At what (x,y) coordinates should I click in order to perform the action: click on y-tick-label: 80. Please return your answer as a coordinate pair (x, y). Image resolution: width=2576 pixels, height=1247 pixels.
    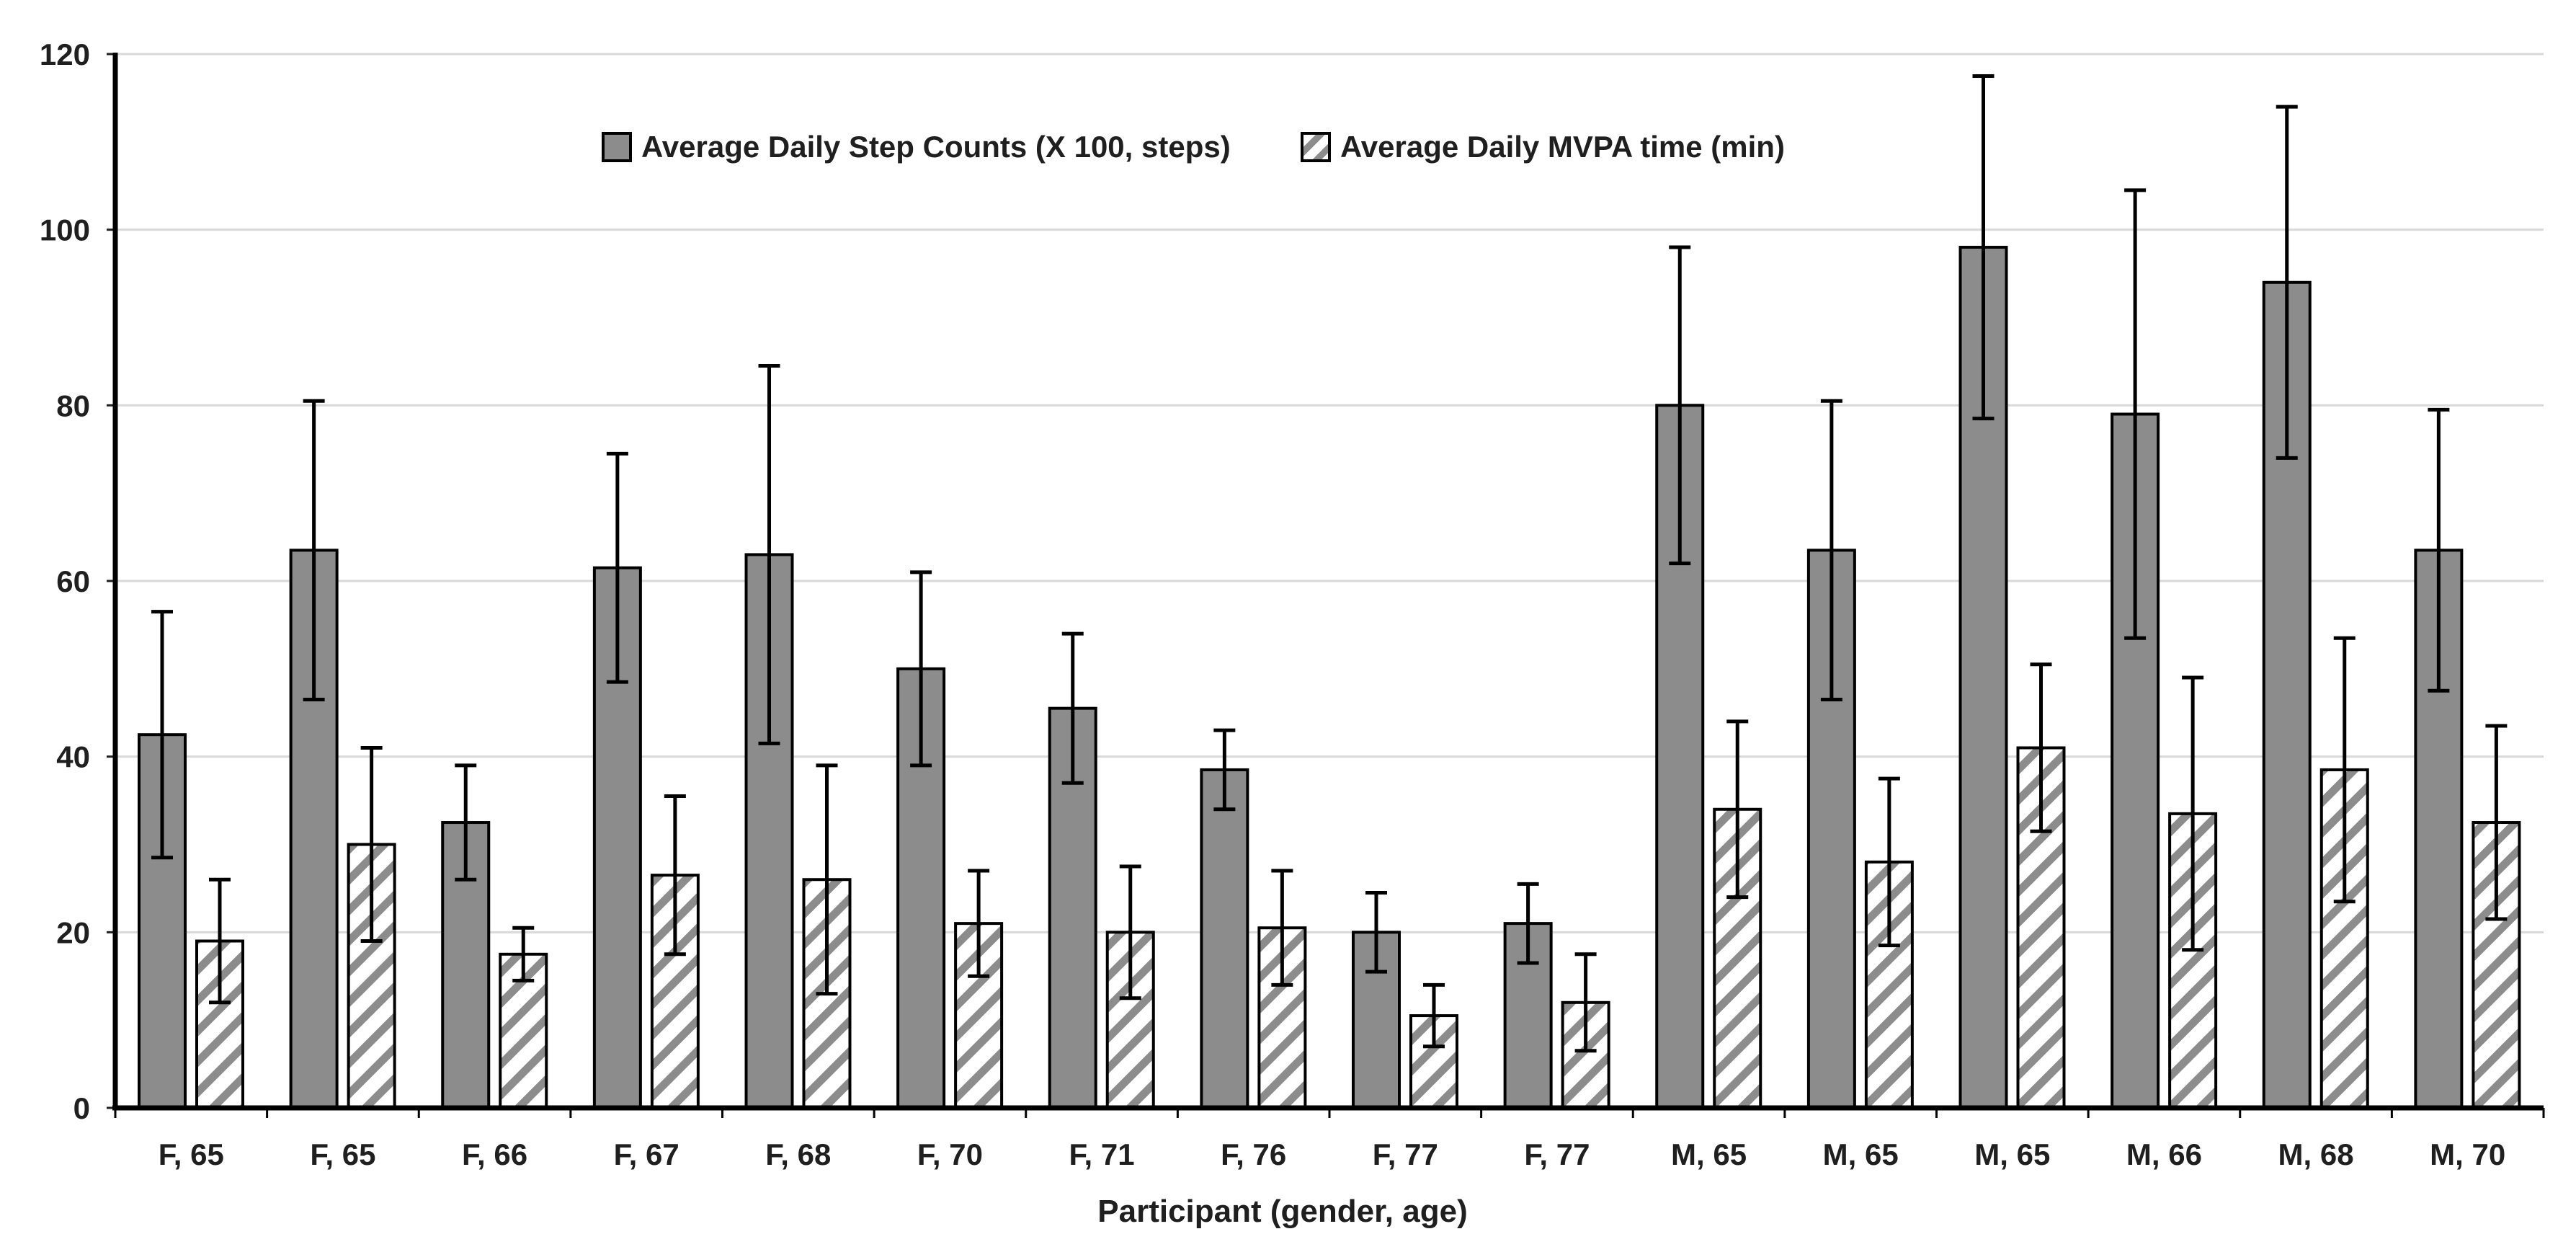
    Looking at the image, I should click on (73, 405).